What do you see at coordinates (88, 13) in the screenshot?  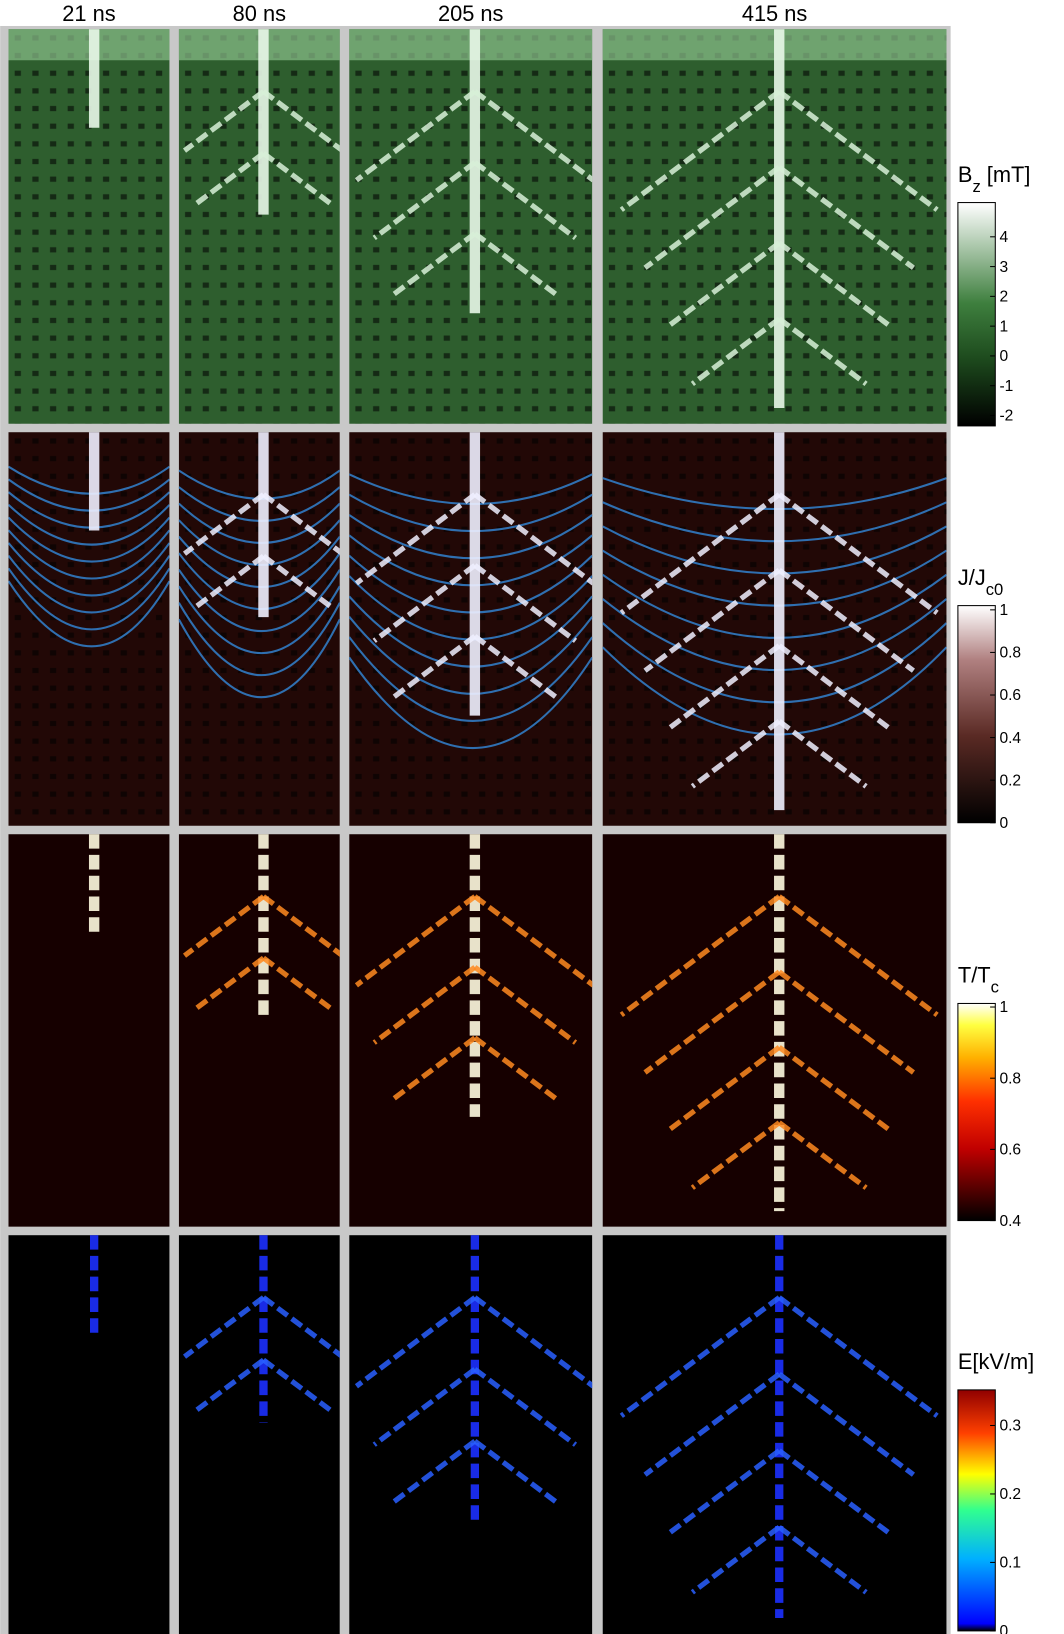 I see `column-title: 21 ns` at bounding box center [88, 13].